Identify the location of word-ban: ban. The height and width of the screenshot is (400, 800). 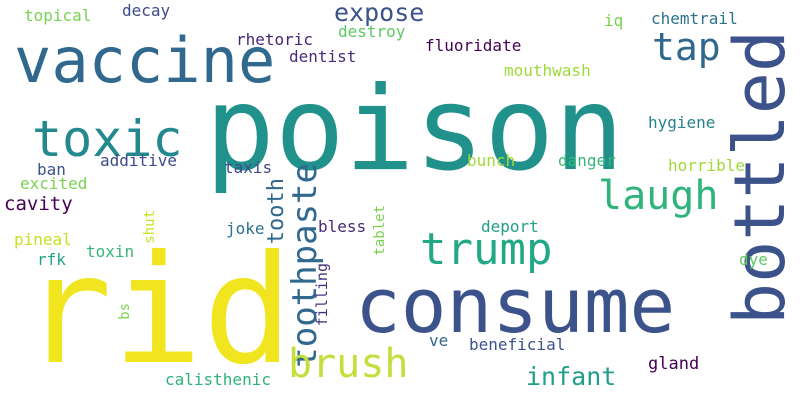
(51, 169).